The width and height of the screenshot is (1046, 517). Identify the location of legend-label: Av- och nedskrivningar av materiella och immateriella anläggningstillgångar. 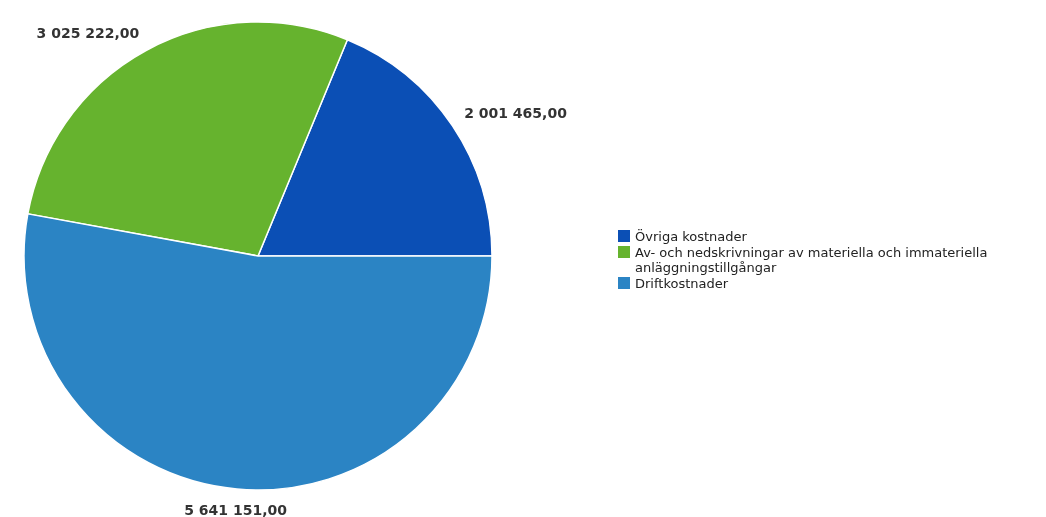
(811, 260).